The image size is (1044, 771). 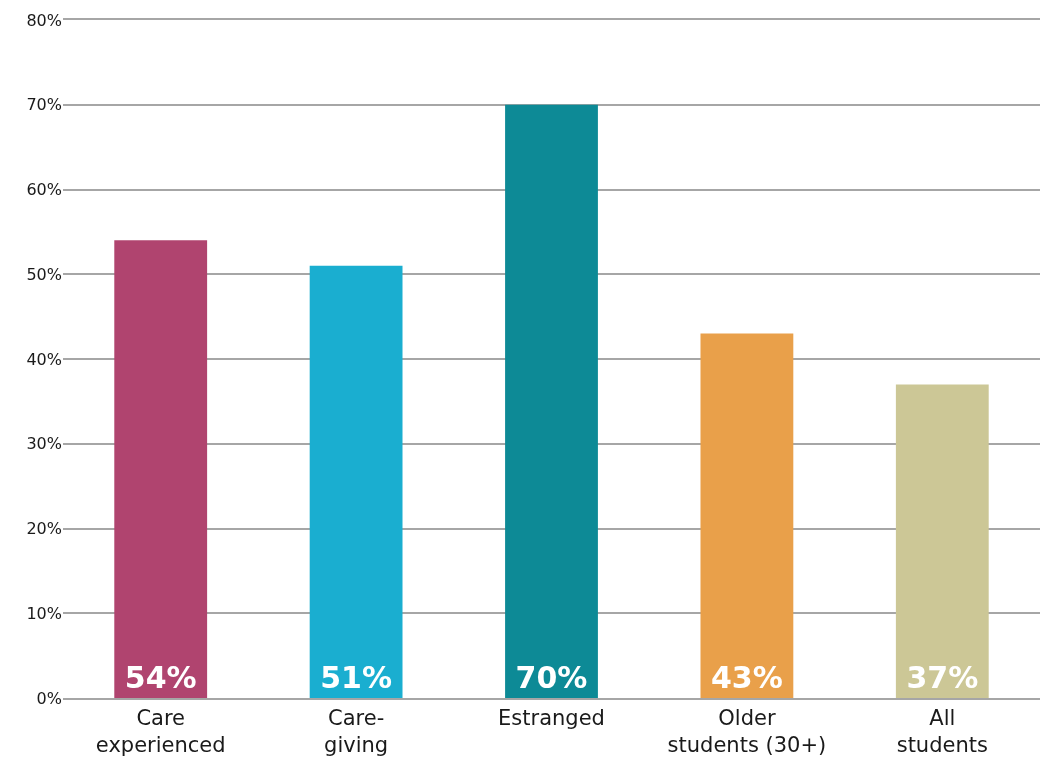 What do you see at coordinates (551, 717) in the screenshot?
I see `x-tick-label: Estranged` at bounding box center [551, 717].